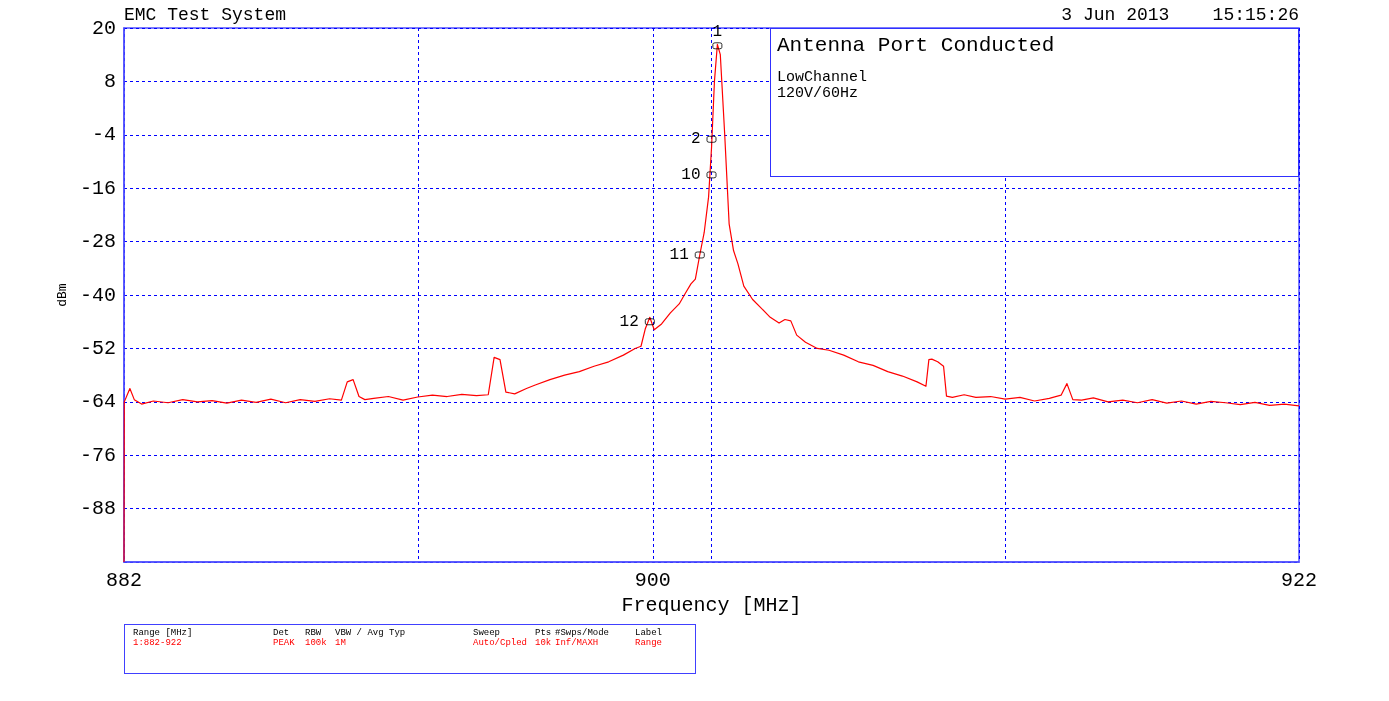 This screenshot has width=1389, height=701. What do you see at coordinates (717, 32) in the screenshot?
I see `annotation: 1` at bounding box center [717, 32].